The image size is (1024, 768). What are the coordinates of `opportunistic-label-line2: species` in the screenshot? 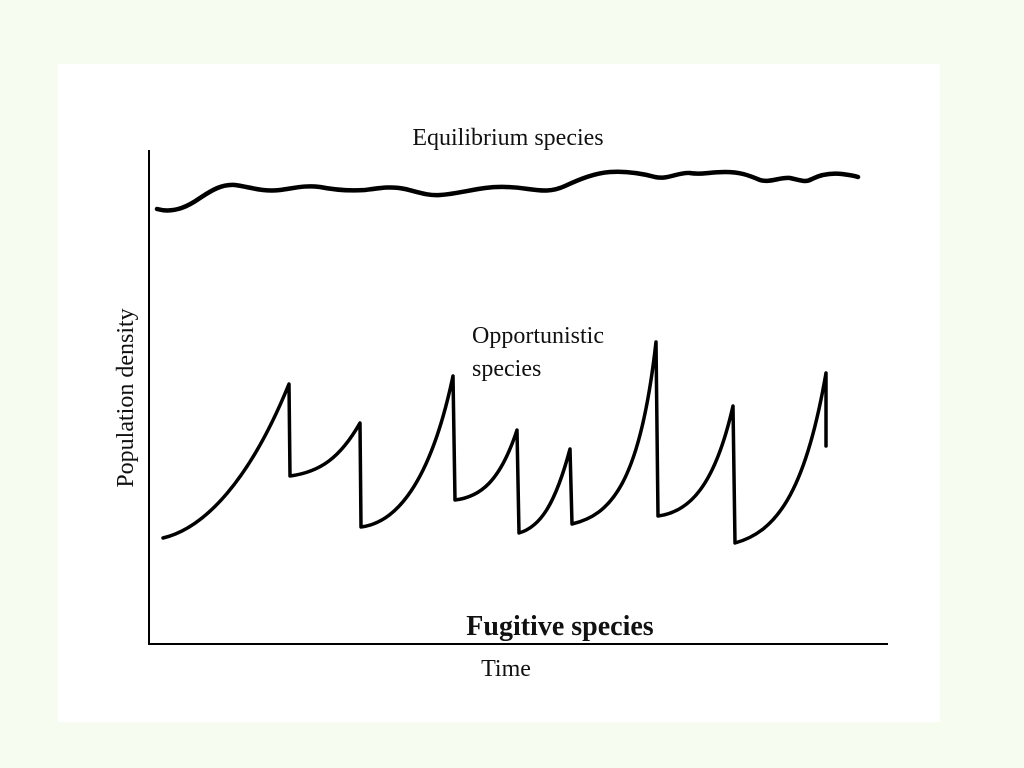 It's located at (506, 369).